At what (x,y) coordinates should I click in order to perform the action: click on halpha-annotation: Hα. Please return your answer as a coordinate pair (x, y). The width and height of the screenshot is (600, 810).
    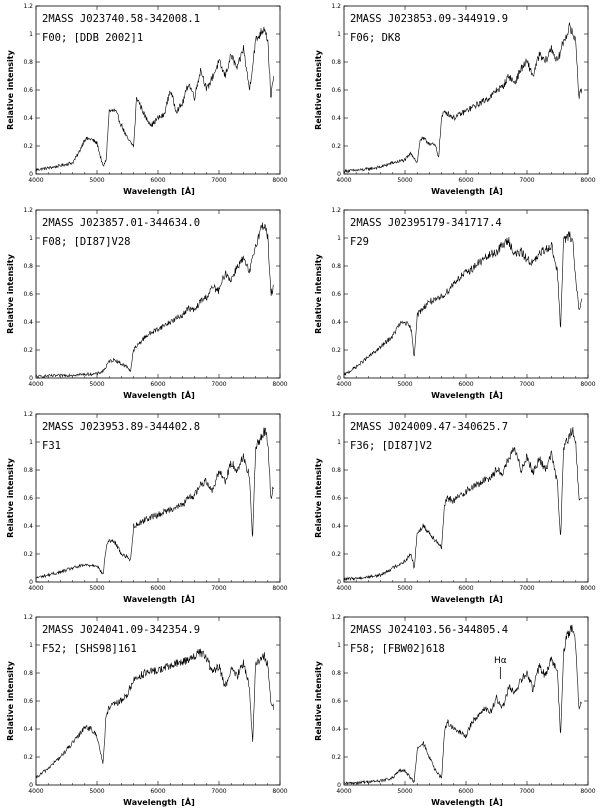
    Looking at the image, I should click on (500, 661).